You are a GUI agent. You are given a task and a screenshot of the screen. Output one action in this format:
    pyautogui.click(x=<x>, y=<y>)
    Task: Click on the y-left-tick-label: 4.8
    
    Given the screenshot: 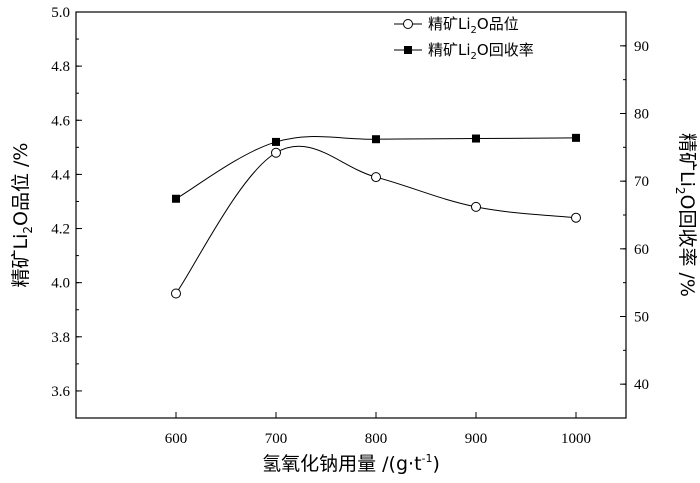 What is the action you would take?
    pyautogui.click(x=60, y=67)
    